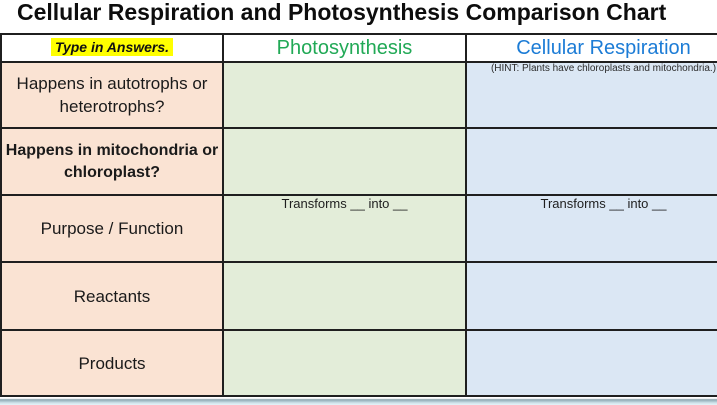 The image size is (717, 405). Describe the element at coordinates (358, 401) in the screenshot. I see `slide-bottom-edge` at that location.